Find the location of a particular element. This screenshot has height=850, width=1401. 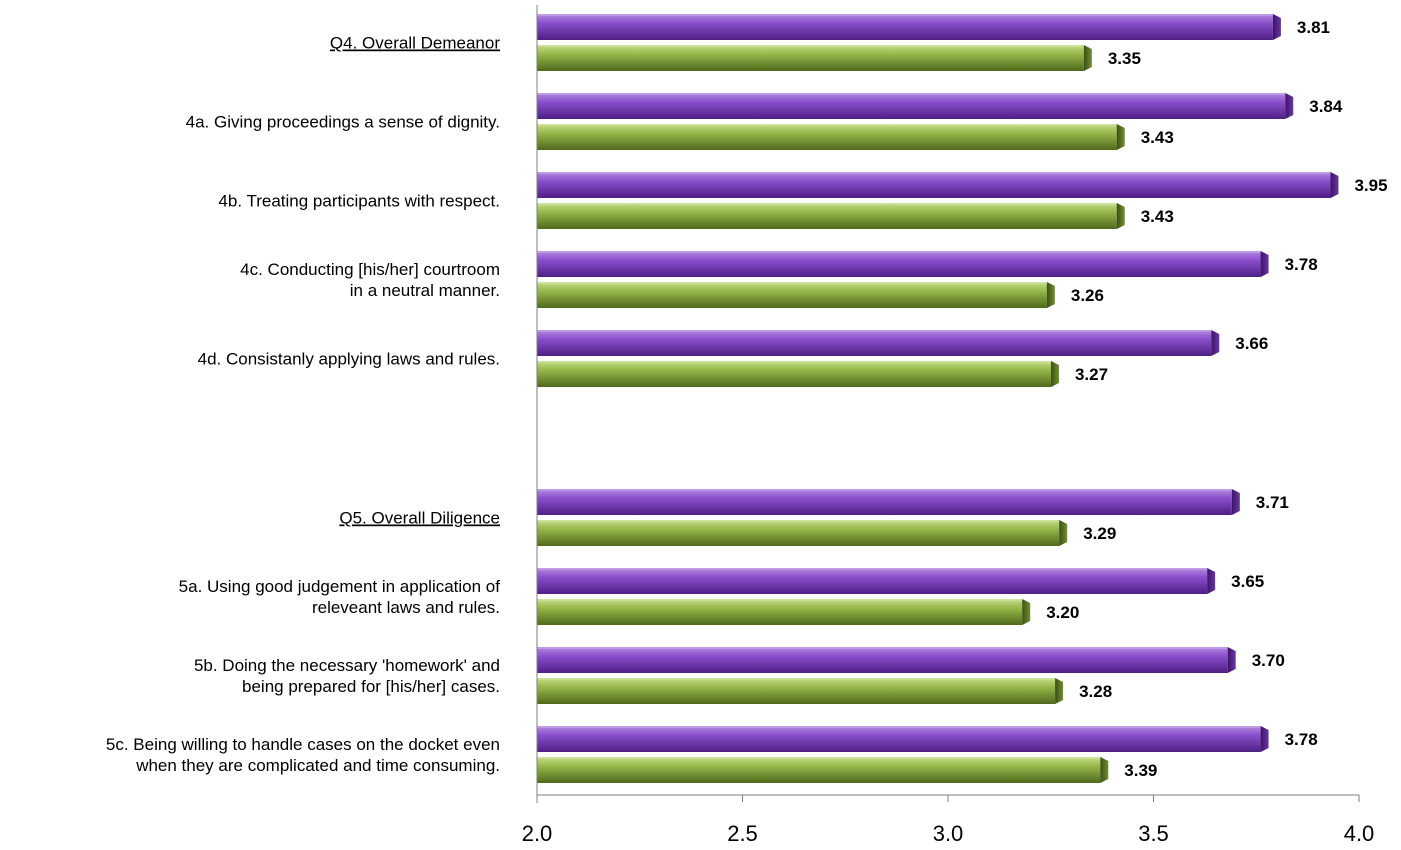

category-label: 4c. Conducting [his/her] courtroom is located at coordinates (370, 269).